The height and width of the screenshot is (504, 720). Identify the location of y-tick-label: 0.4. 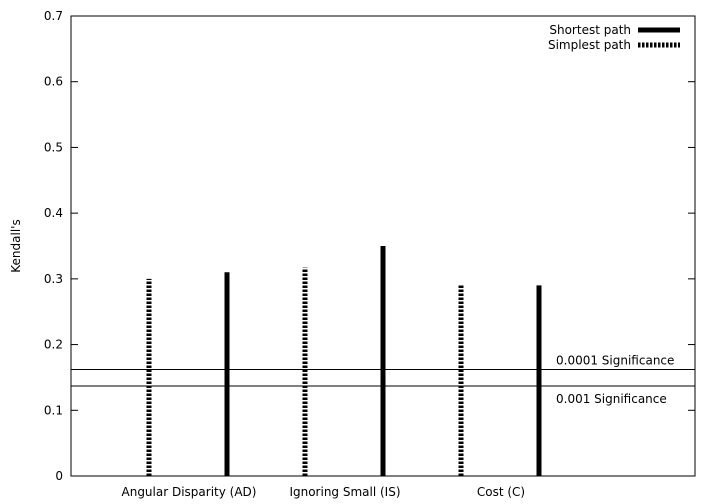
(53, 213).